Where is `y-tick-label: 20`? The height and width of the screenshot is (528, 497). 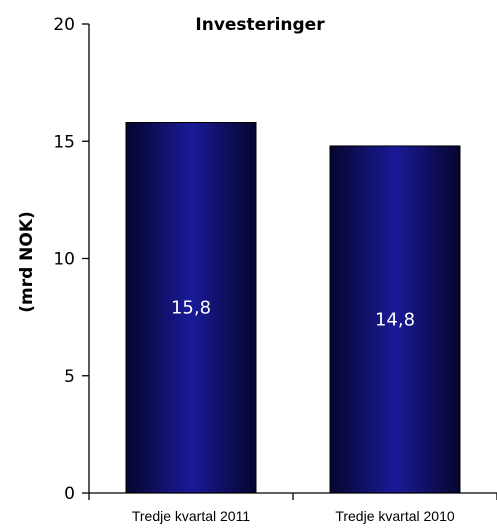
y-tick-label: 20 is located at coordinates (64, 25).